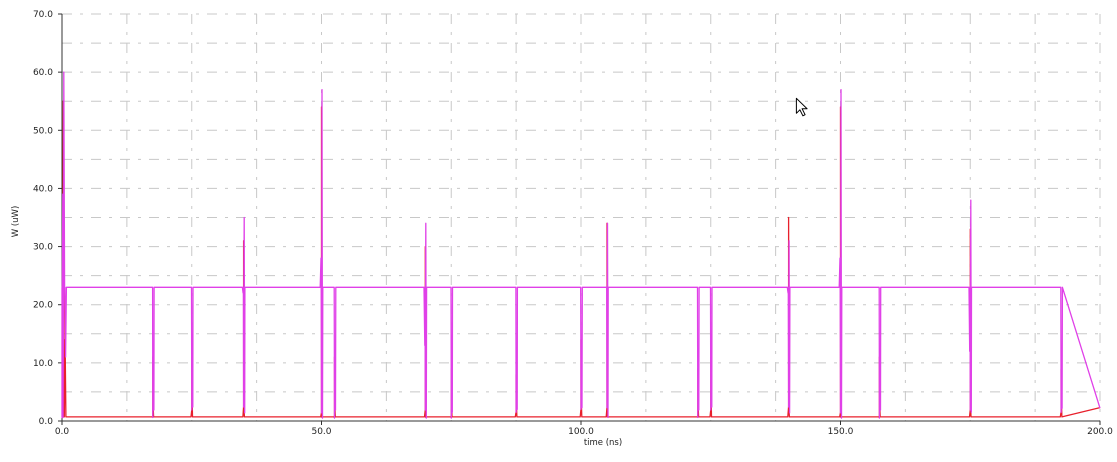  What do you see at coordinates (43, 189) in the screenshot?
I see `y-tick-label: 40.0` at bounding box center [43, 189].